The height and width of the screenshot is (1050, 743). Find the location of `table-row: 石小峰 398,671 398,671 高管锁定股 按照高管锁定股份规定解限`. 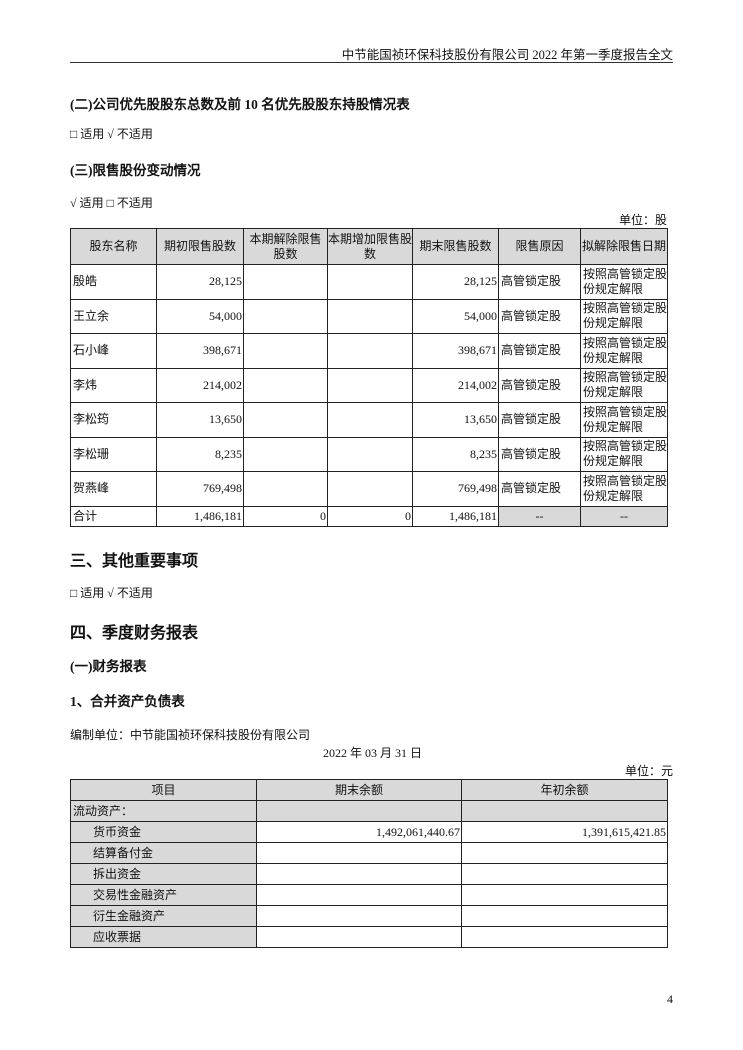

table-row: 石小峰 398,671 398,671 高管锁定股 按照高管锁定股份规定解限 is located at coordinates (369, 351).